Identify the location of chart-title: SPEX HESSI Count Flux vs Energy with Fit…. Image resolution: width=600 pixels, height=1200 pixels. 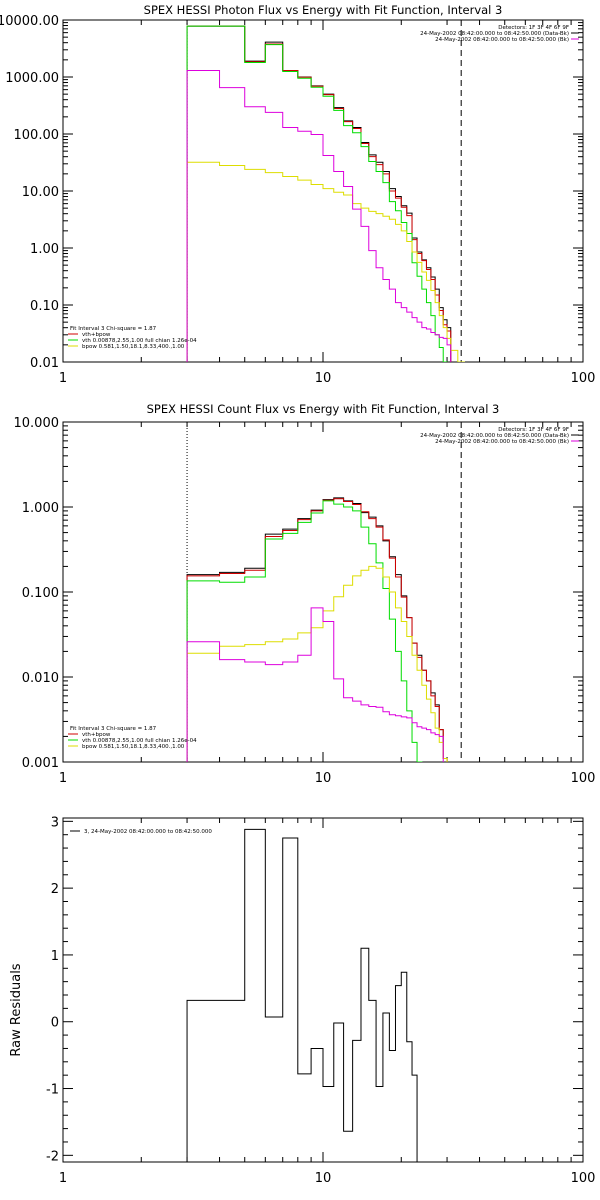
(323, 409).